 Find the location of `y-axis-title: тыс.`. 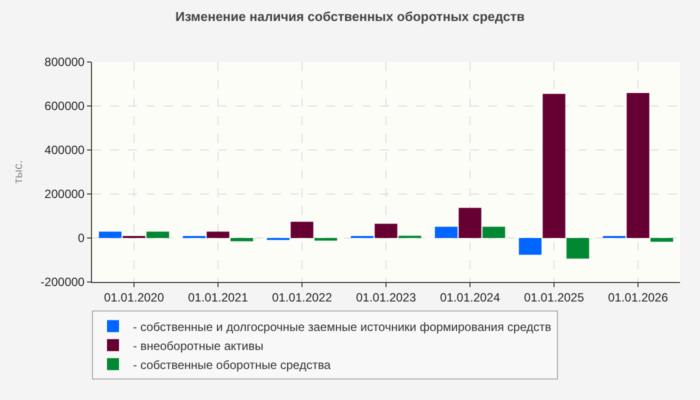

y-axis-title: тыс. is located at coordinates (17, 172).